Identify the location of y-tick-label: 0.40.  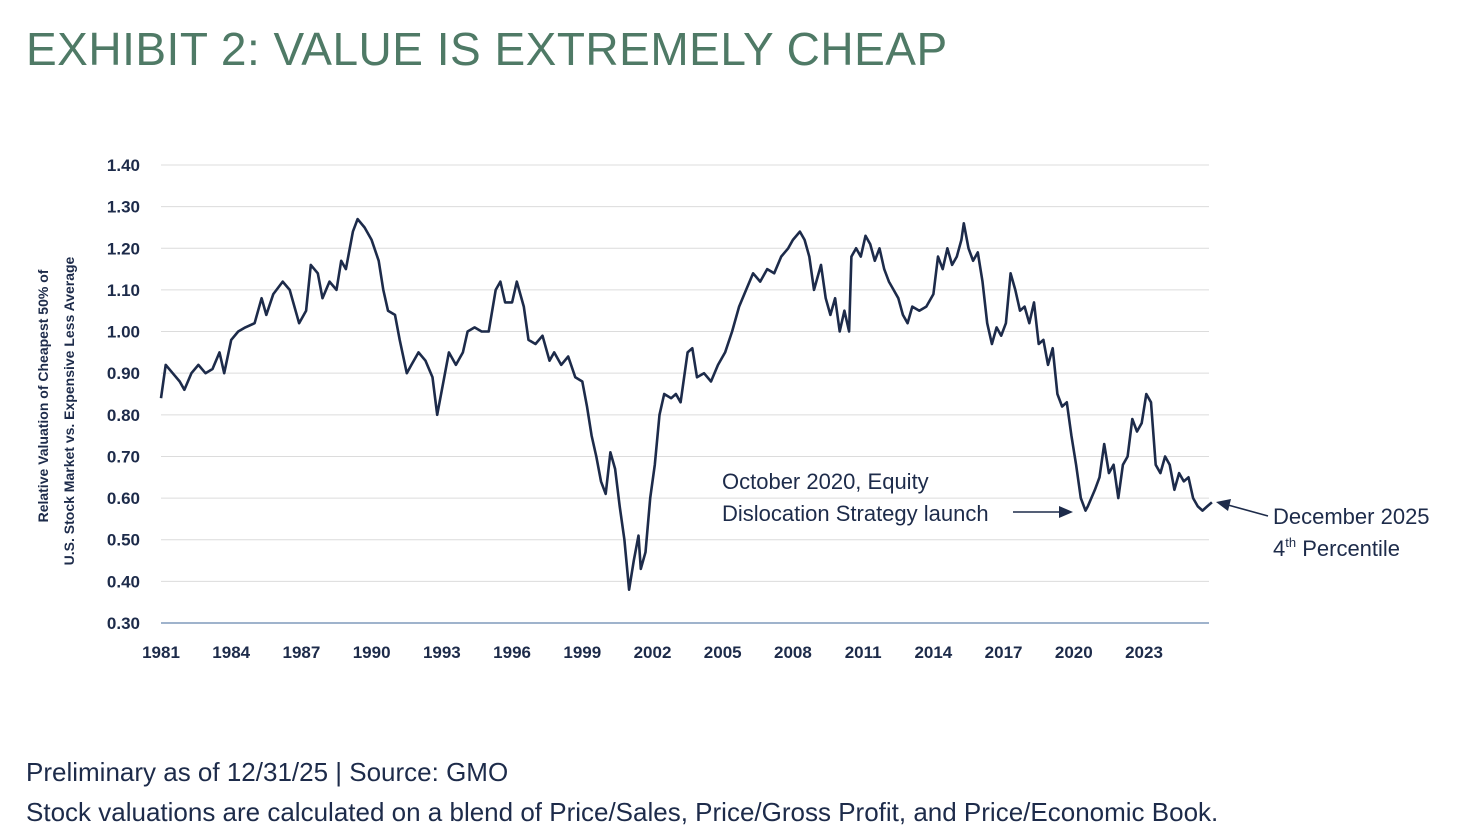
(123, 581).